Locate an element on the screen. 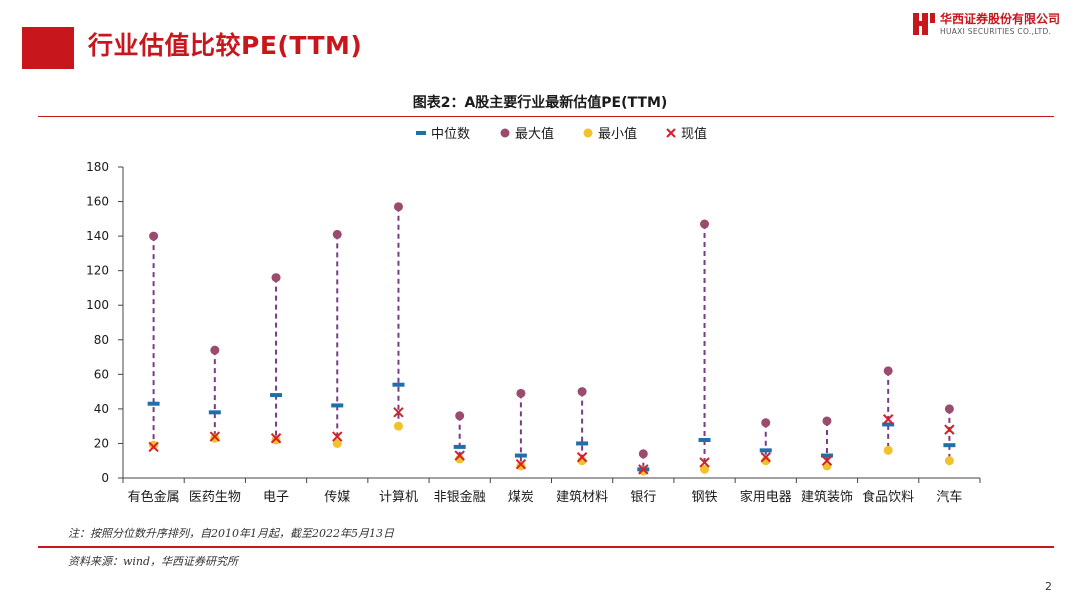  legend-label: 最大值 is located at coordinates (534, 134).